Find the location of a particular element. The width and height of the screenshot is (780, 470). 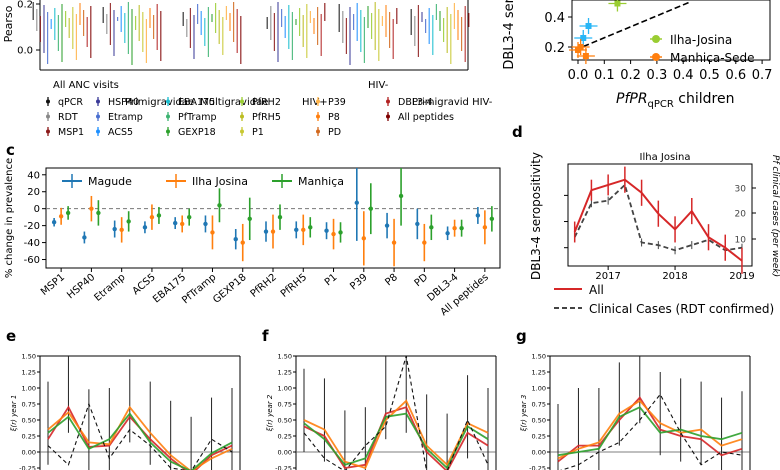

legend-label-dbl3-4: DBL3-4 is located at coordinates (415, 102).